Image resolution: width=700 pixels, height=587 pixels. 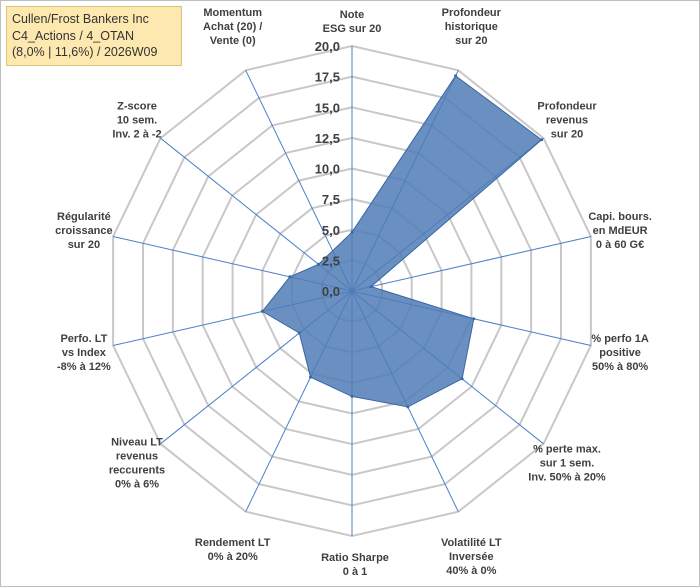 I want to click on axis-label-9-line-2: reccurents, so click(x=137, y=471).